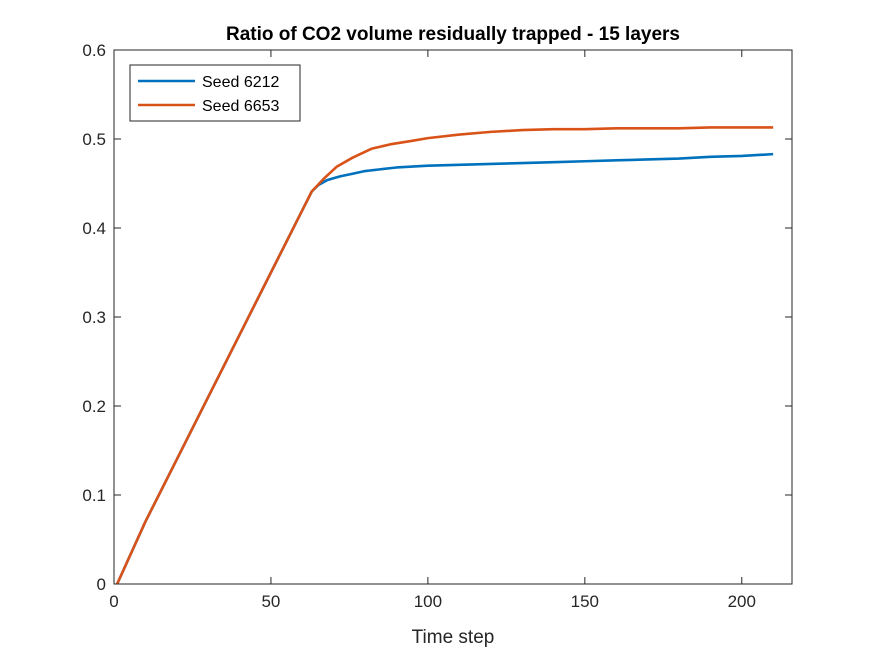 The image size is (875, 661). What do you see at coordinates (585, 601) in the screenshot?
I see `x-tick-label: 150` at bounding box center [585, 601].